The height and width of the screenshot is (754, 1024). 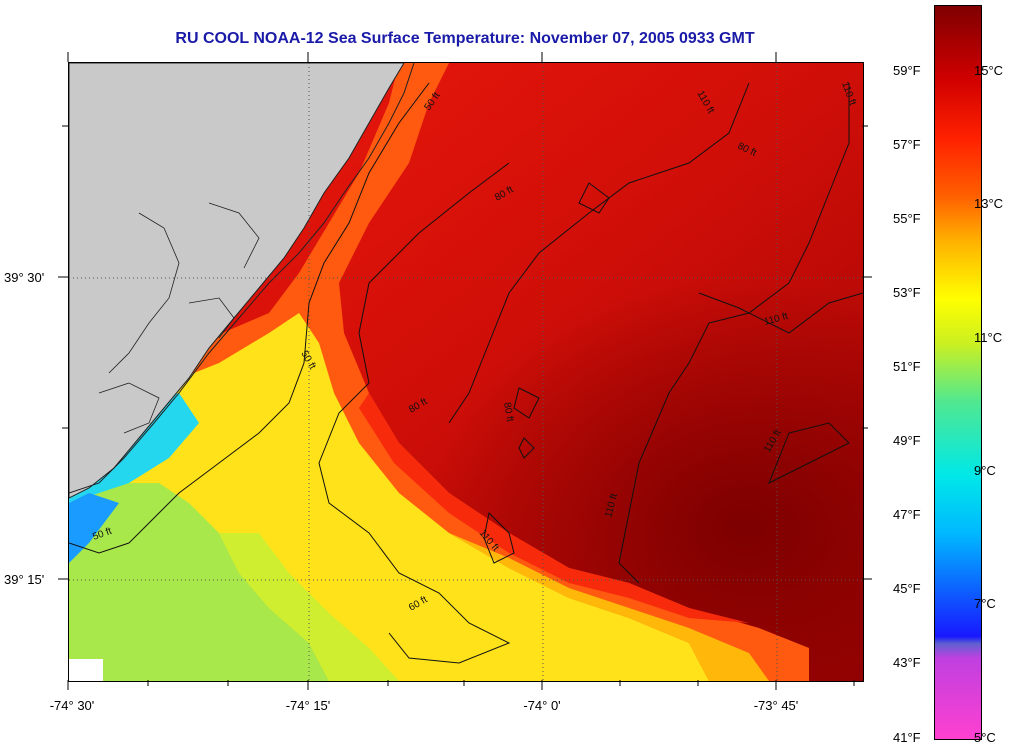 I want to click on f-label-45: 45°F, so click(x=907, y=588).